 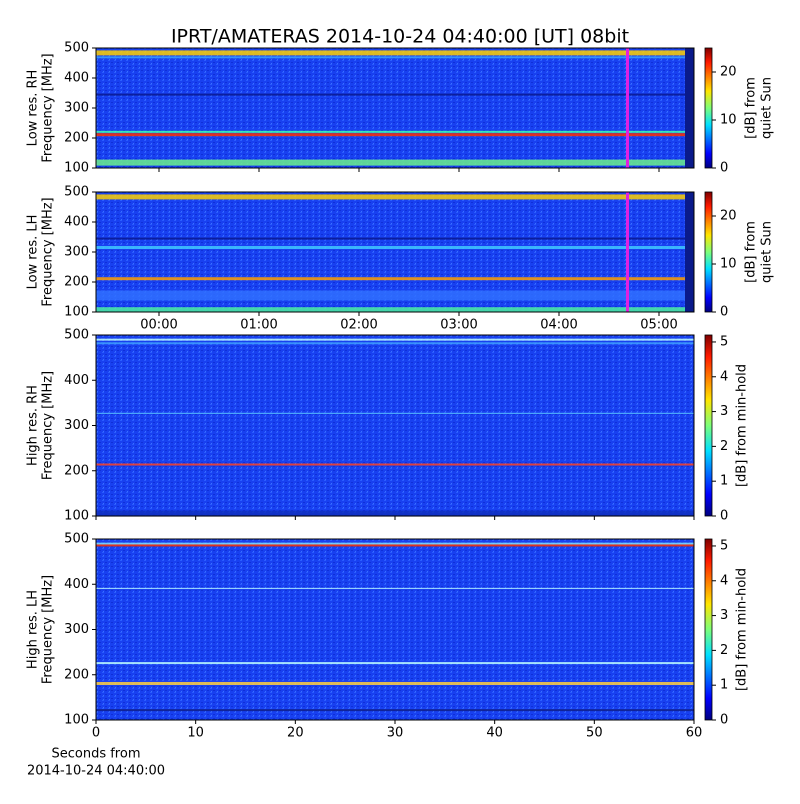 What do you see at coordinates (558, 325) in the screenshot?
I see `x-tick-label: 04:00` at bounding box center [558, 325].